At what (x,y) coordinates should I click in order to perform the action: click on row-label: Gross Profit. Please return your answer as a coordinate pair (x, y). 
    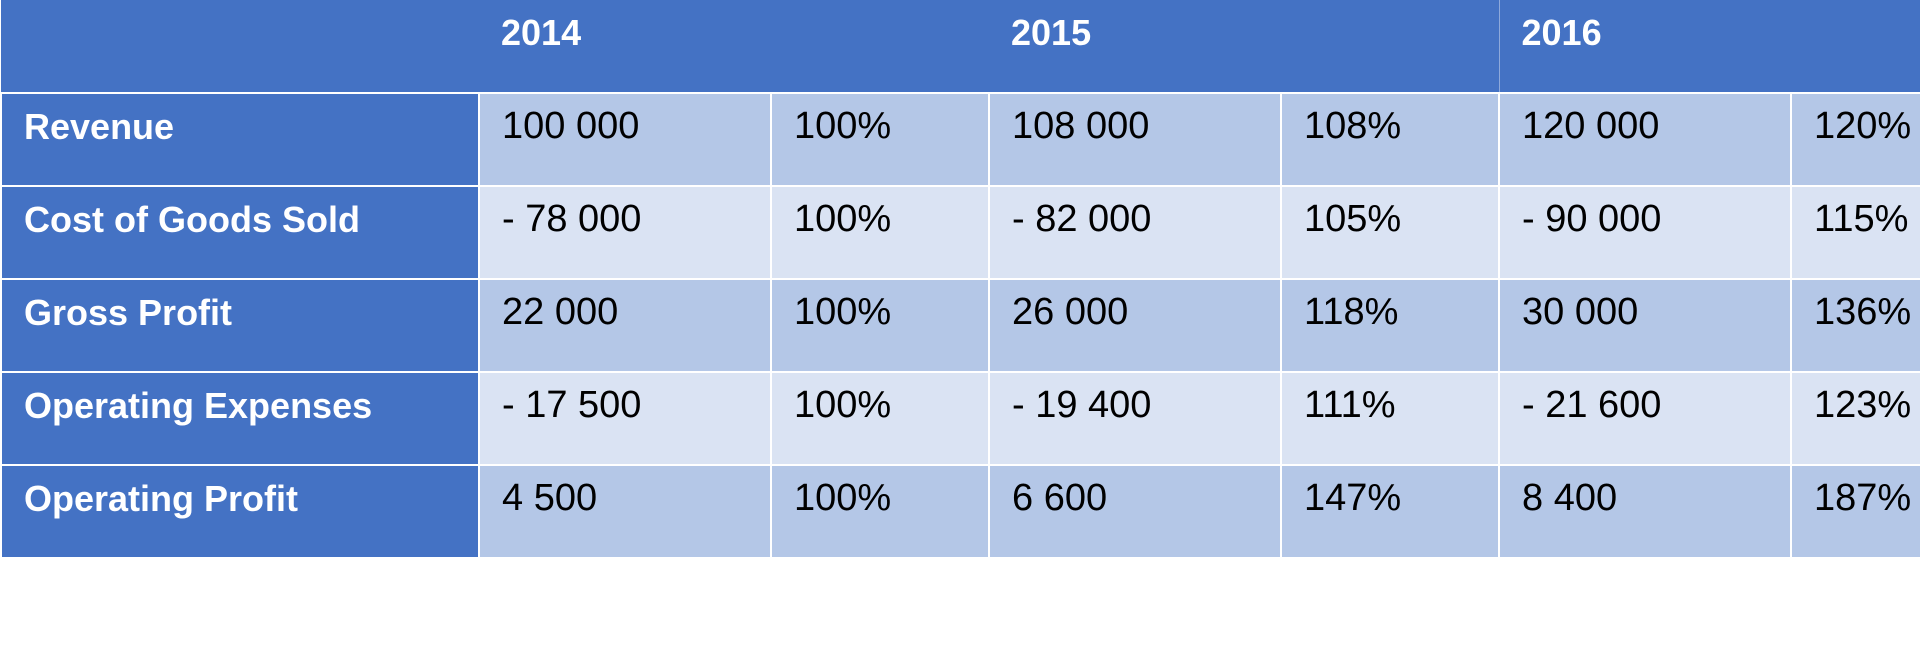
    Looking at the image, I should click on (240, 325).